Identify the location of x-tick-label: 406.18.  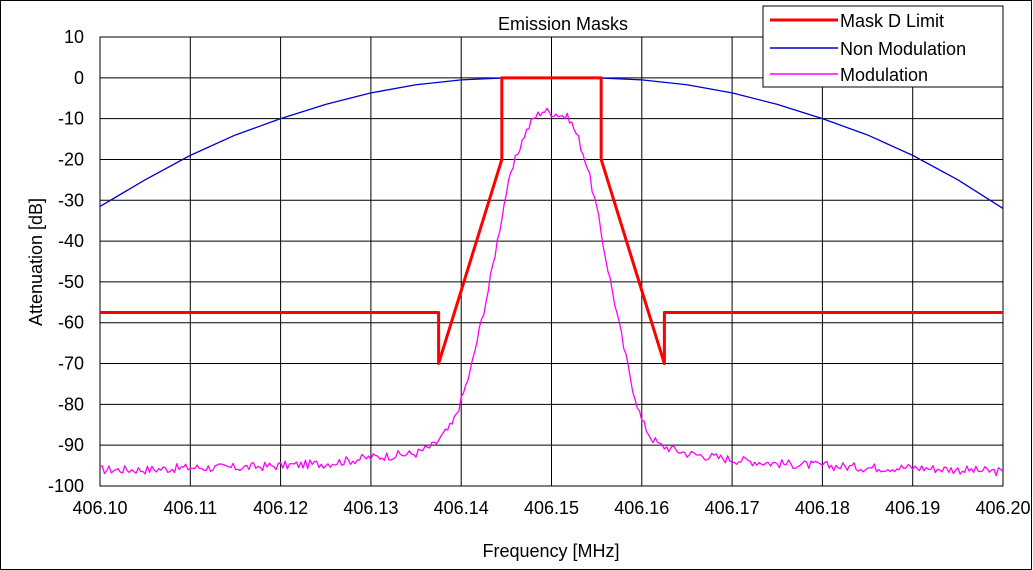
(822, 508).